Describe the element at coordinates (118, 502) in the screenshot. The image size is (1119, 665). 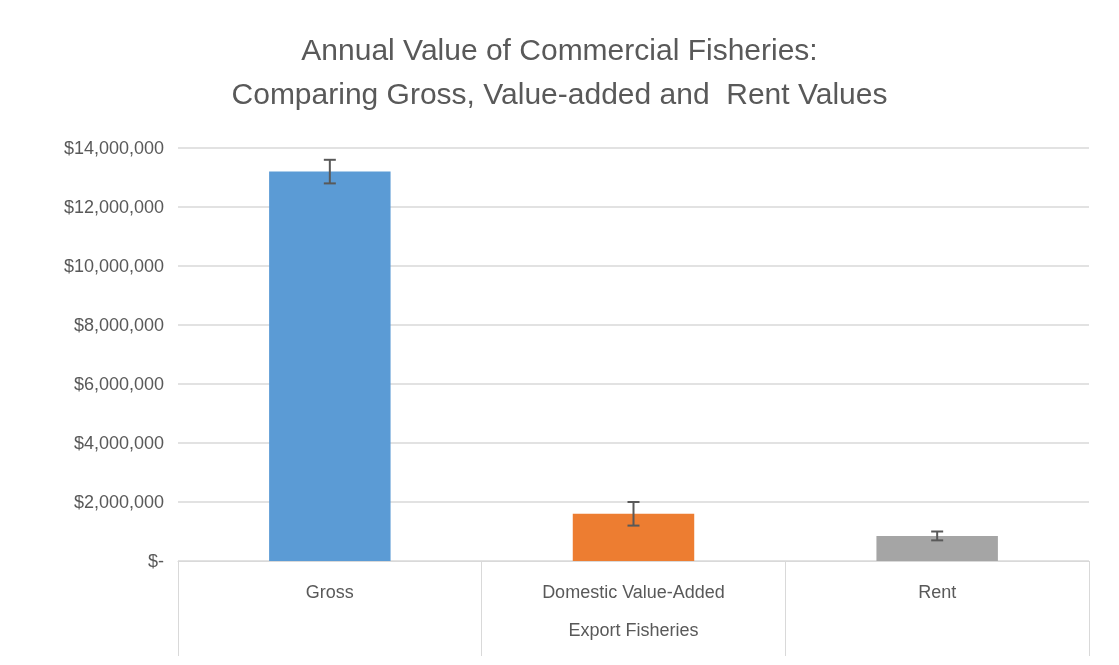
I see `y-tick-label: $2,000,000` at that location.